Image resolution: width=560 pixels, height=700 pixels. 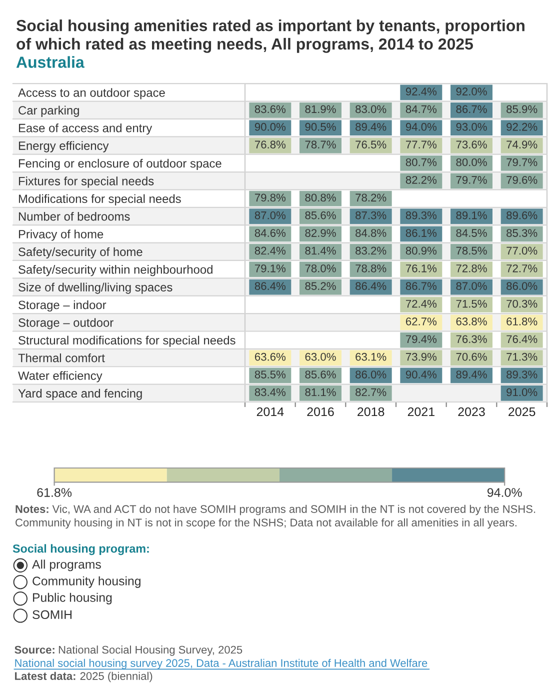 I want to click on data-label: 84.5%, so click(x=471, y=233).